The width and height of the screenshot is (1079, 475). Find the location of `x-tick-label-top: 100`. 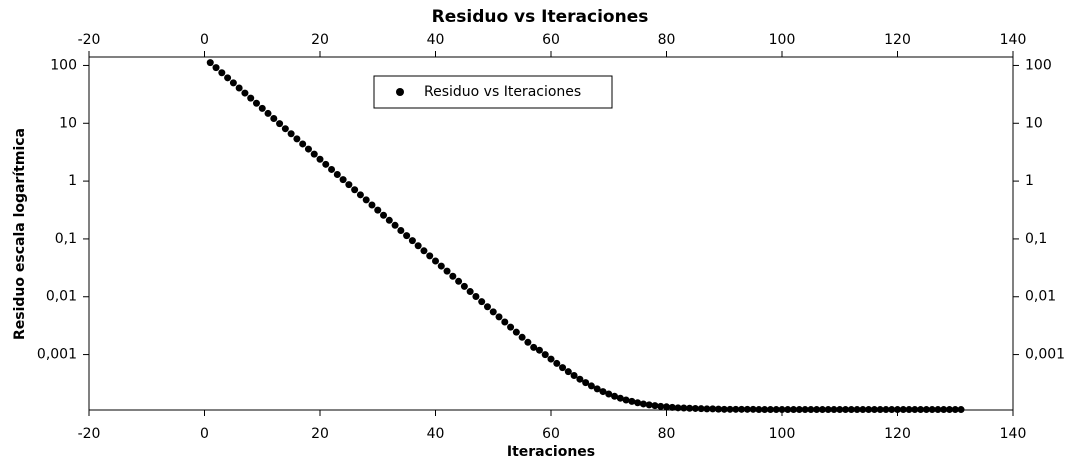

x-tick-label-top: 100 is located at coordinates (782, 40).